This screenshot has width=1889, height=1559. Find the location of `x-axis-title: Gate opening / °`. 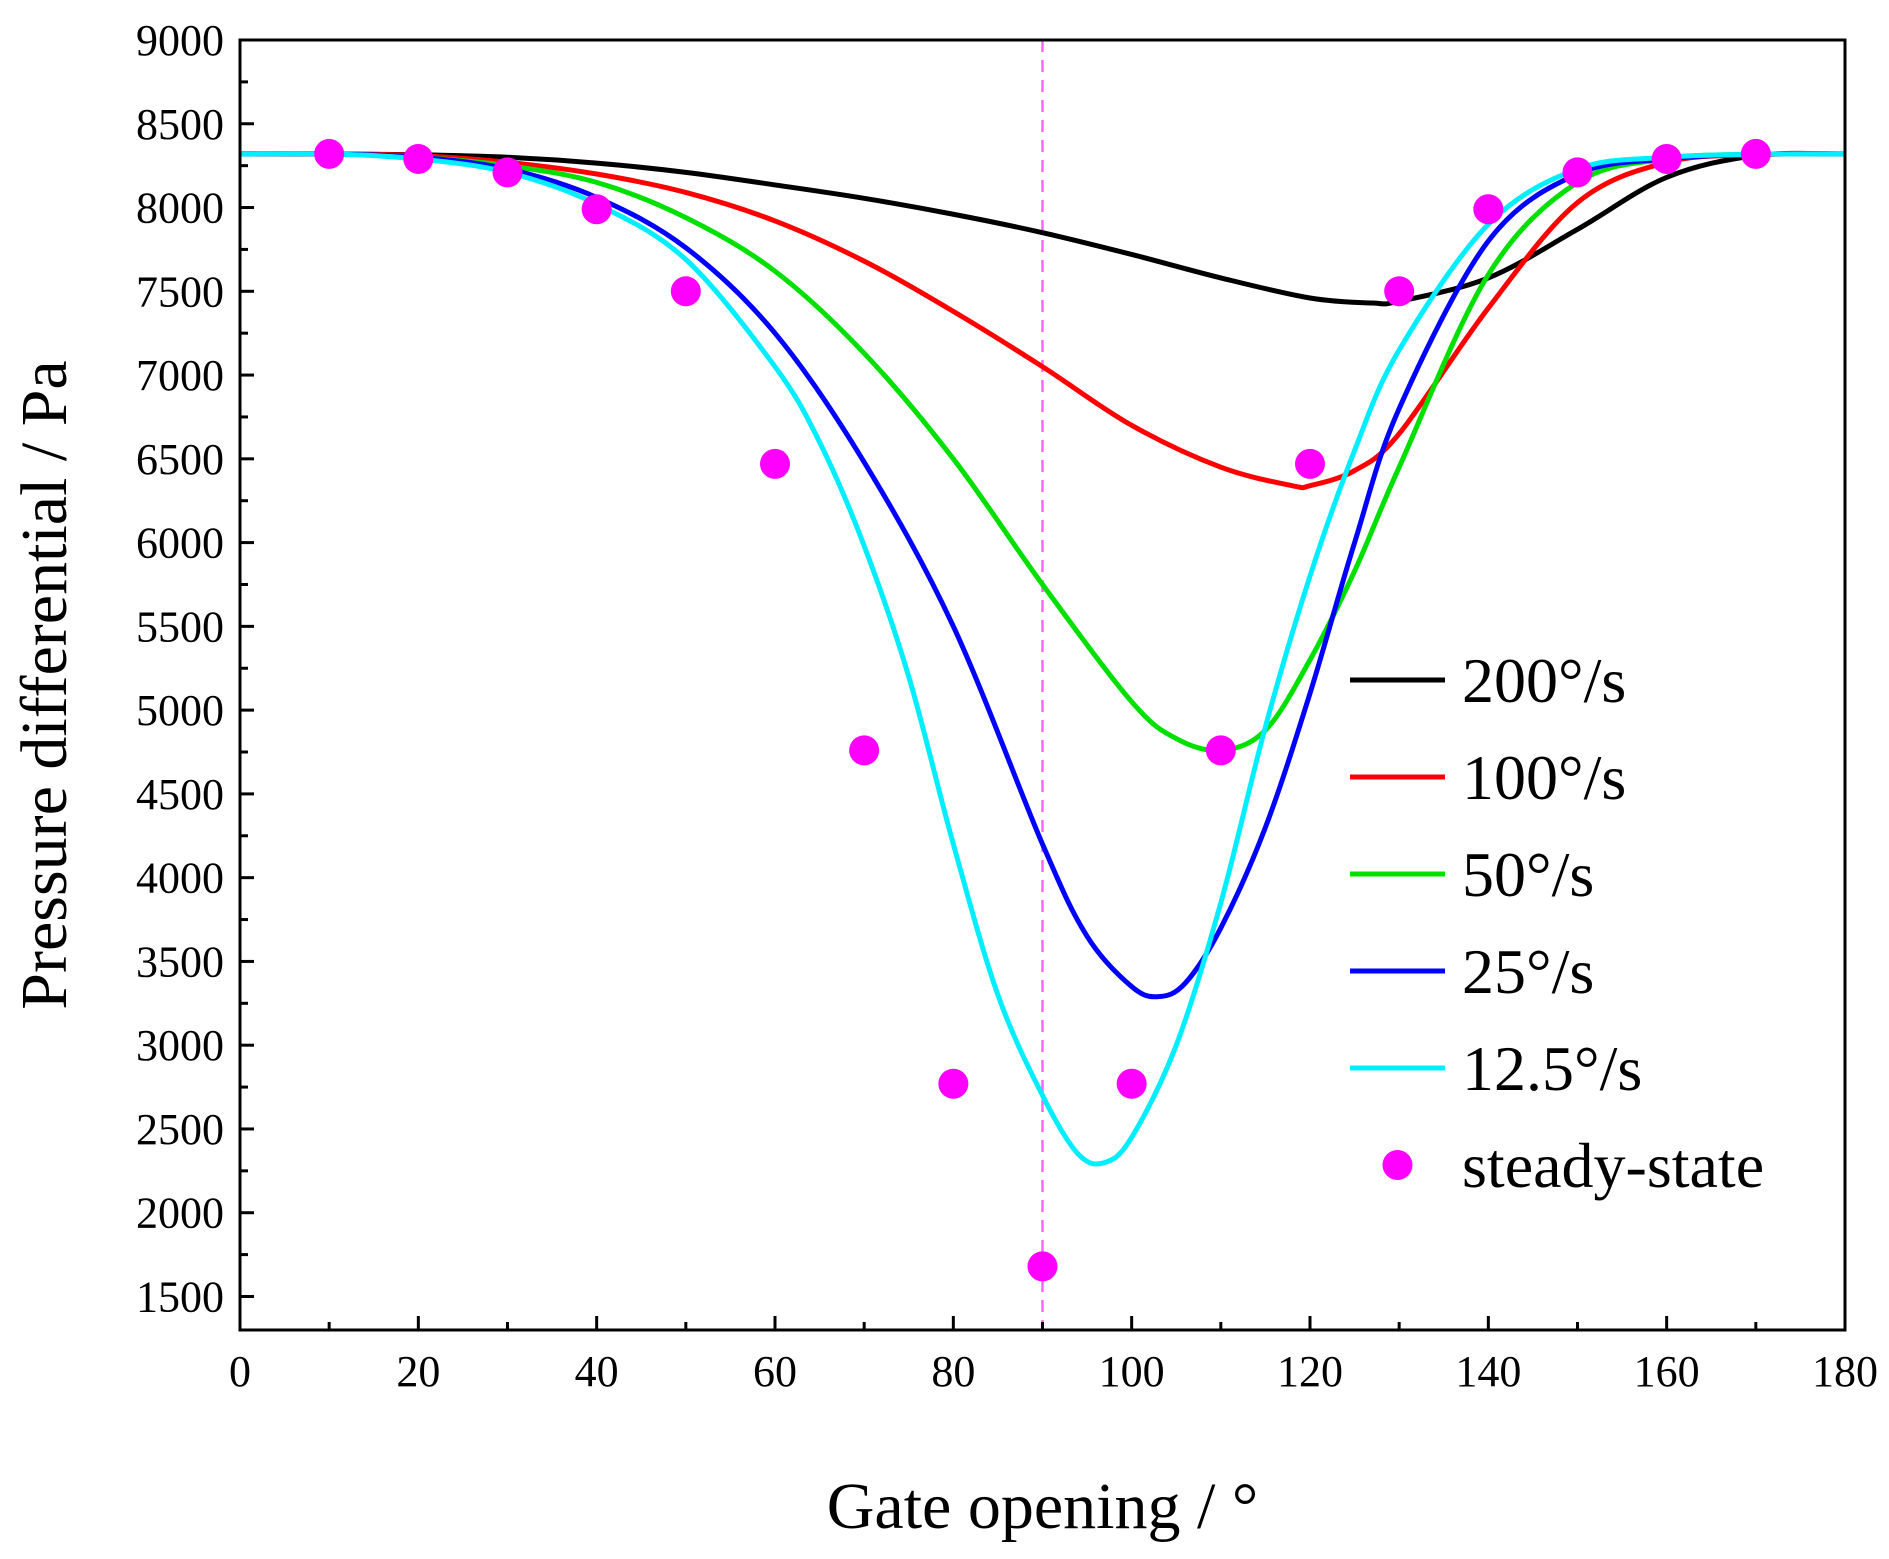

x-axis-title: Gate opening / ° is located at coordinates (1042, 1506).